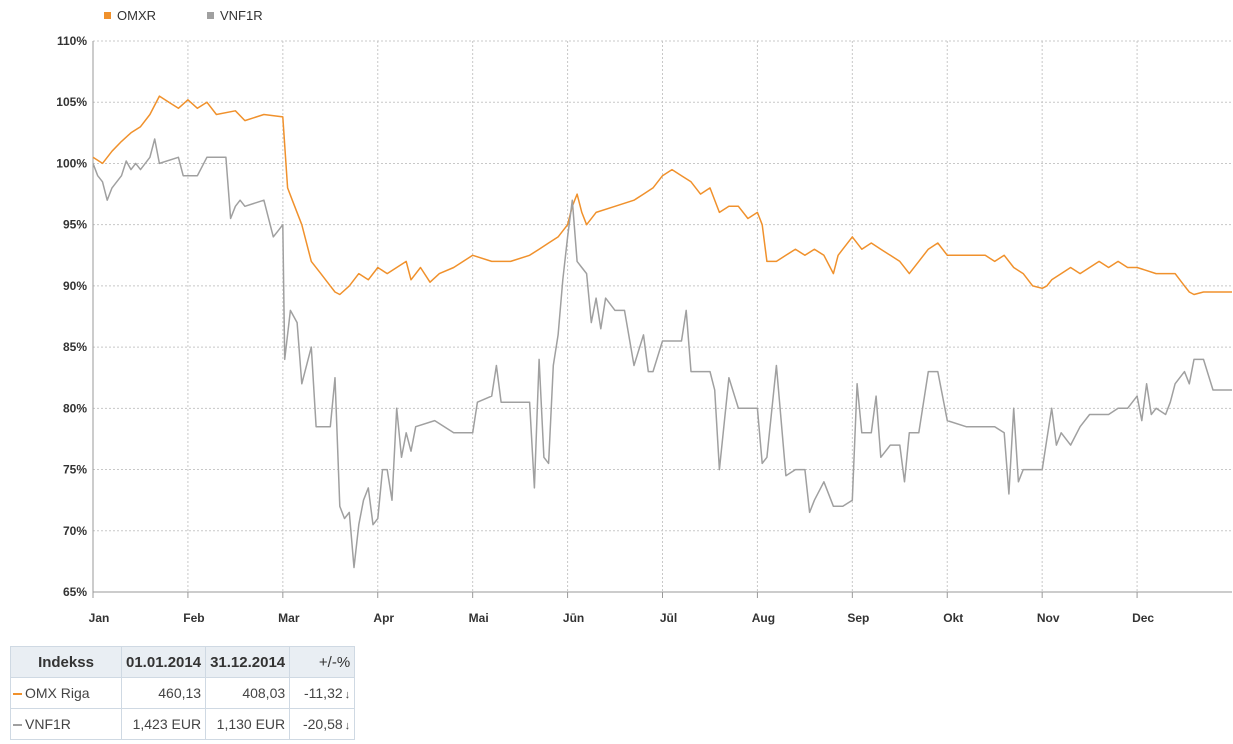 The width and height of the screenshot is (1233, 744). What do you see at coordinates (763, 618) in the screenshot?
I see `x-tick-label: Aug` at bounding box center [763, 618].